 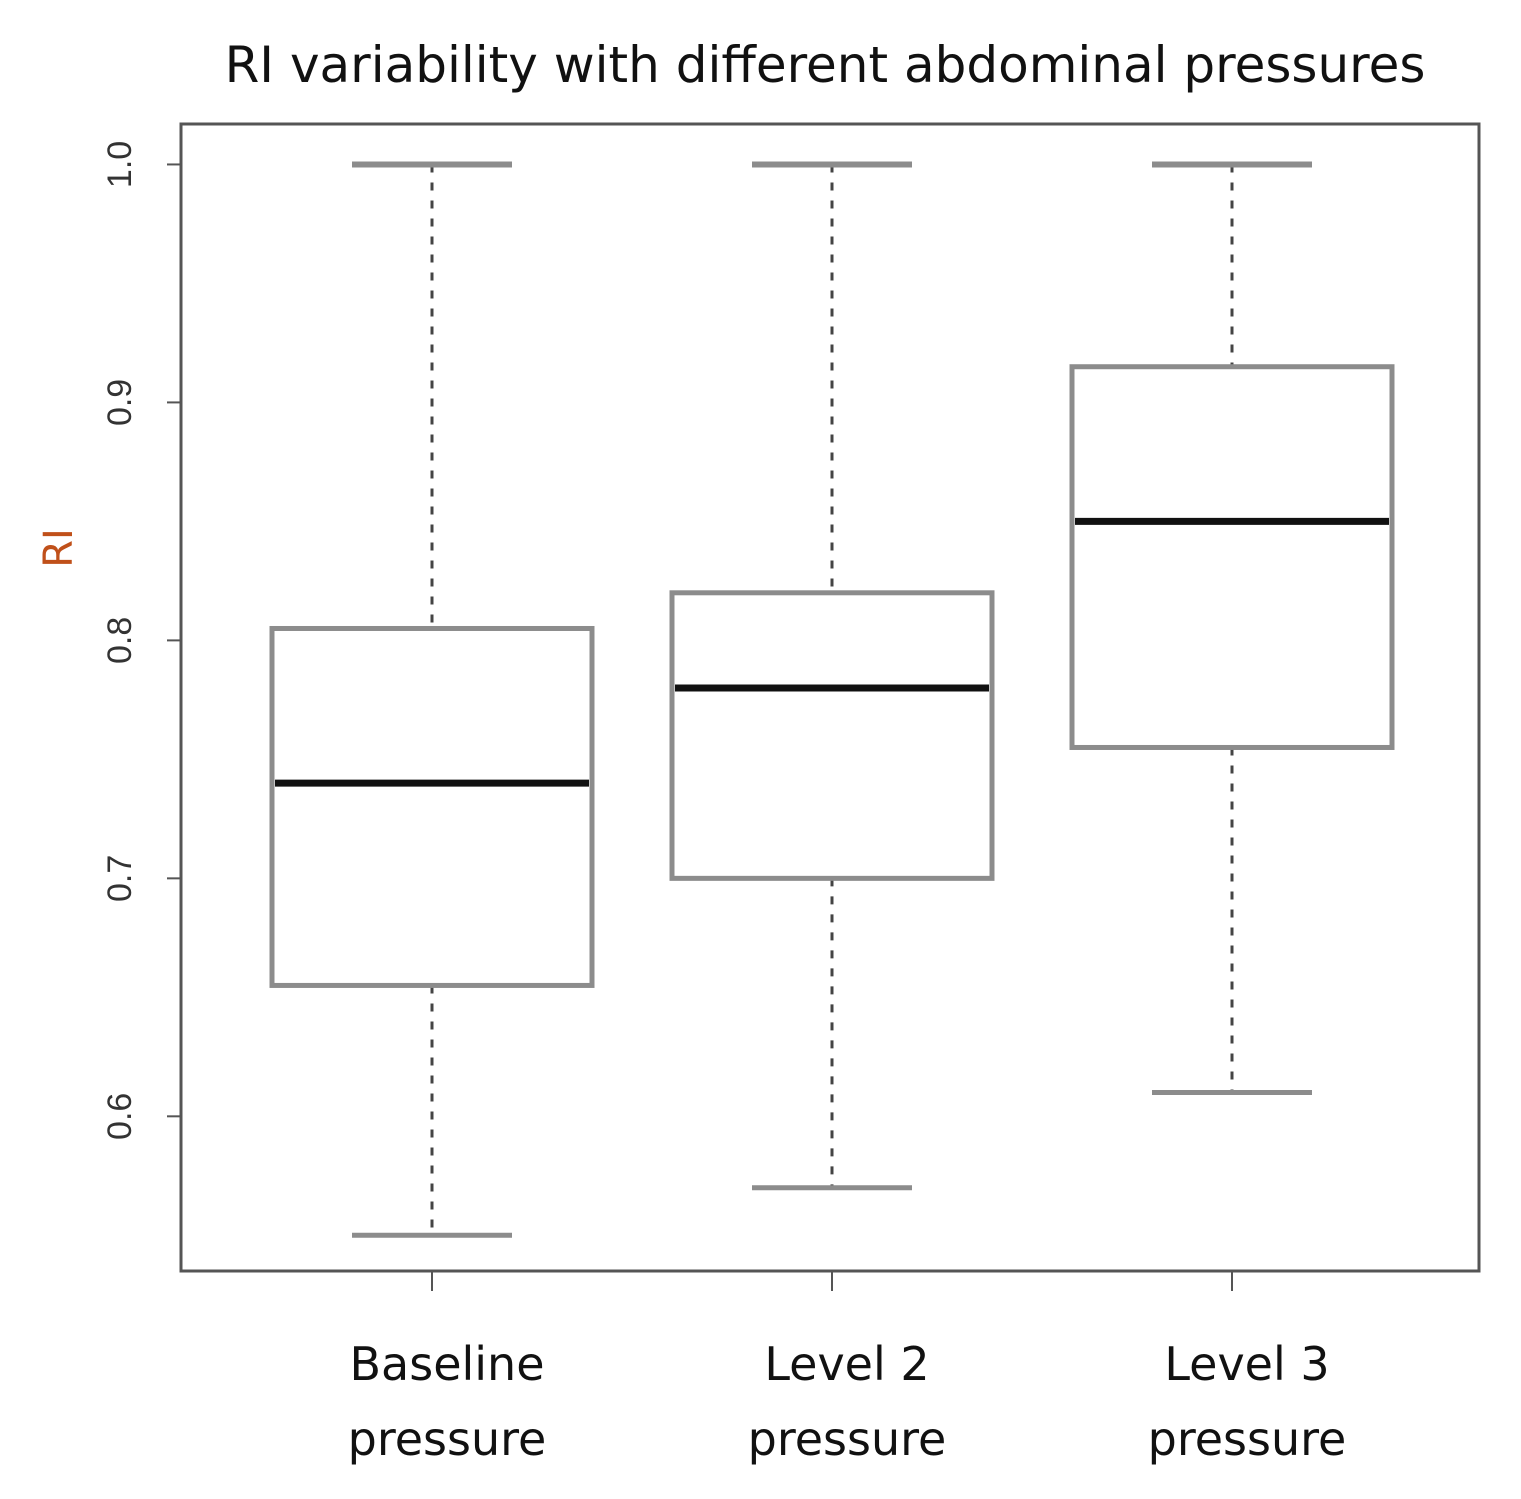 I want to click on x-category-label-line1: Level 3, so click(x=1246, y=1364).